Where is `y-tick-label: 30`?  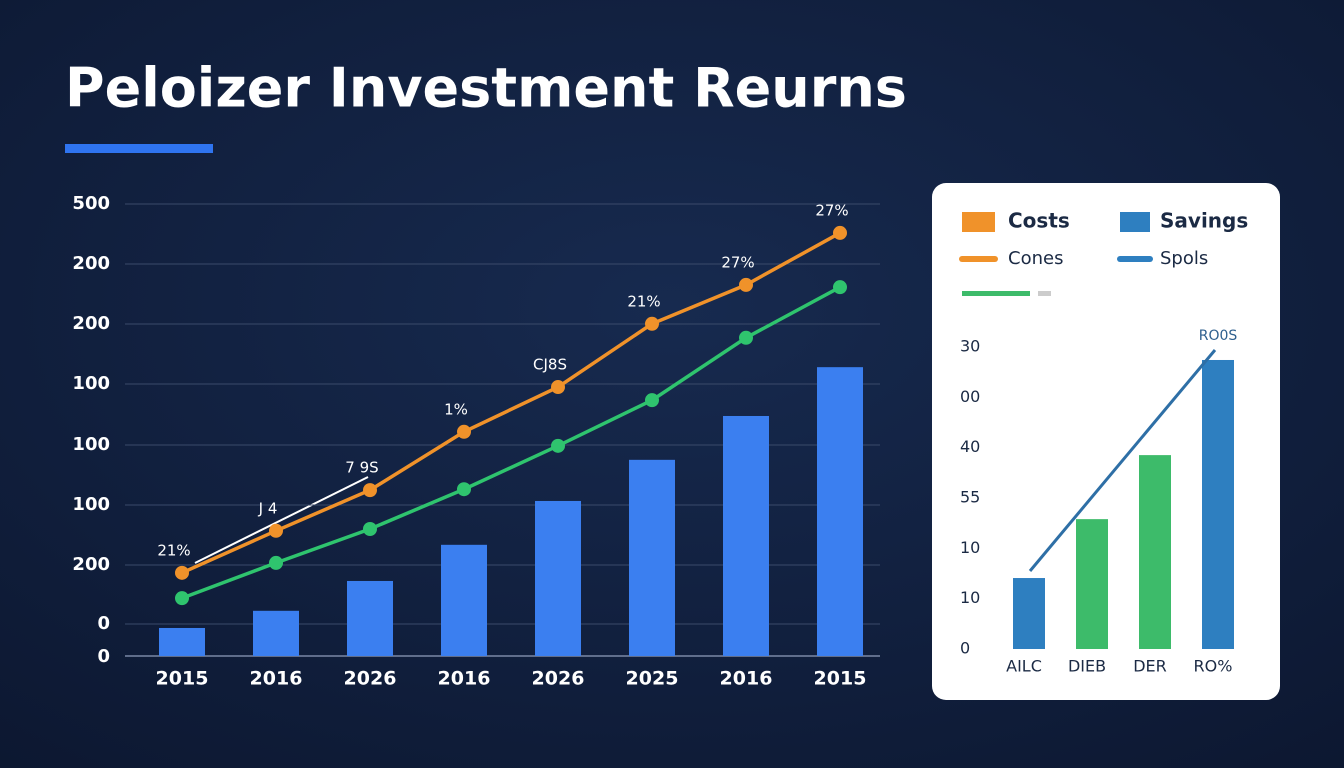
y-tick-label: 30 is located at coordinates (970, 346).